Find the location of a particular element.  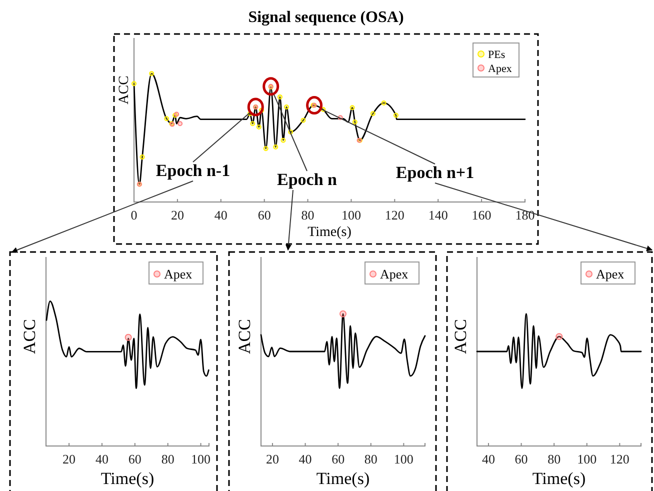

x-tick-label: 140 is located at coordinates (438, 214).